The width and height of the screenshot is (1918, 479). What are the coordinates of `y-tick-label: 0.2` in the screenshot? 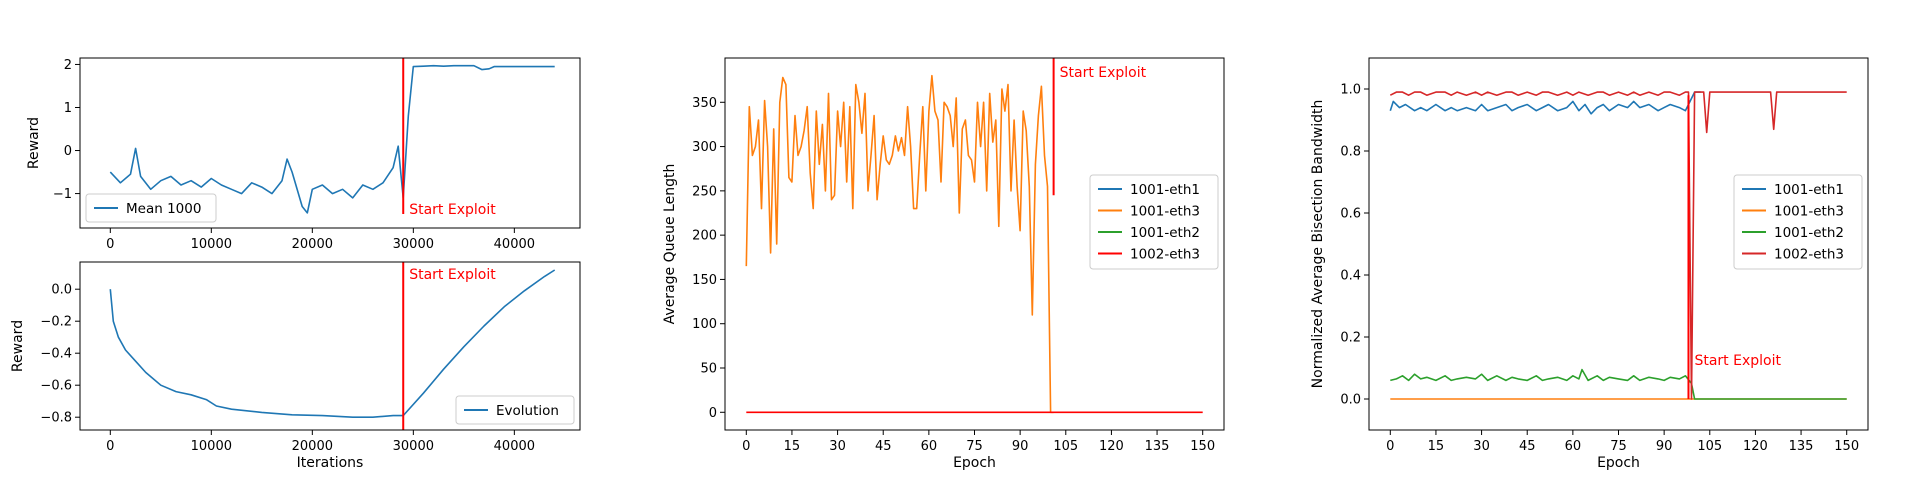 It's located at (1350, 338).